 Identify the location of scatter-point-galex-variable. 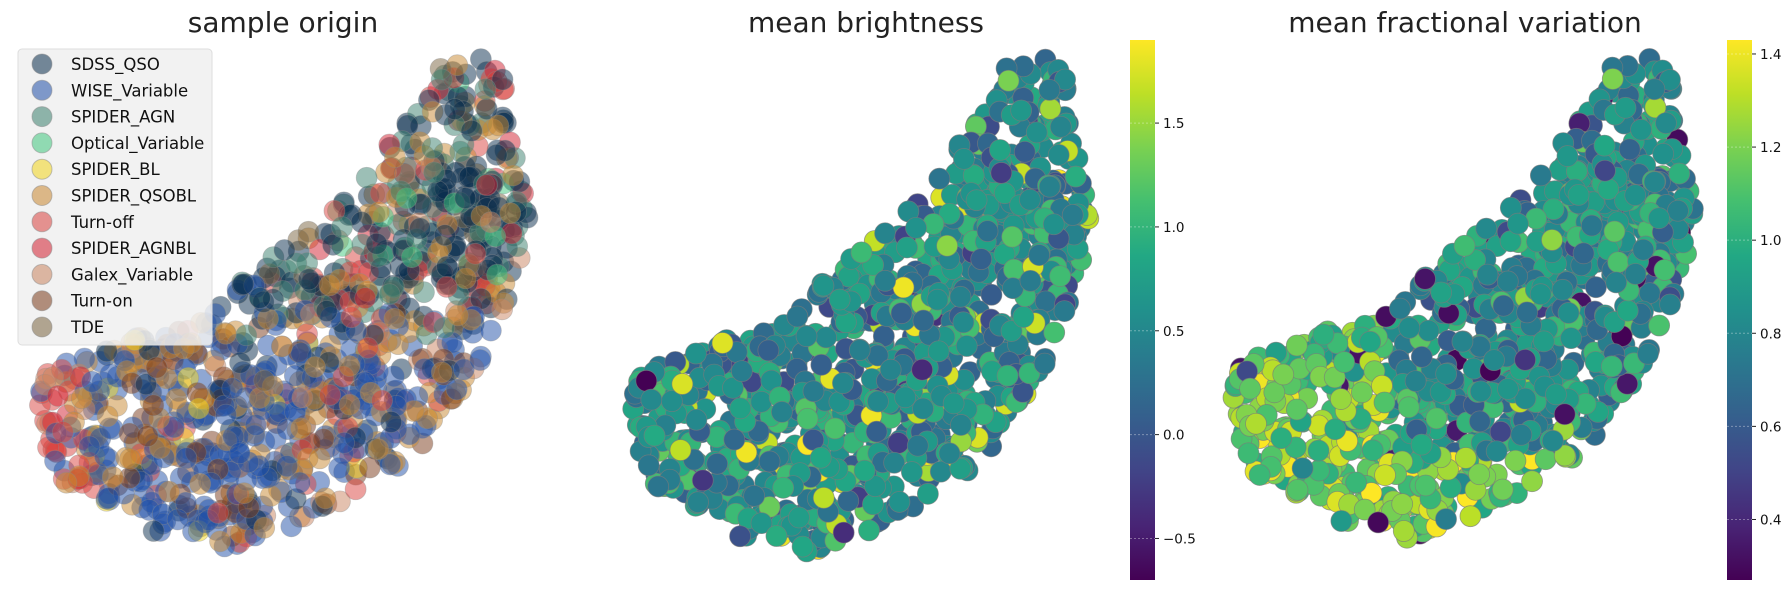
(302, 397).